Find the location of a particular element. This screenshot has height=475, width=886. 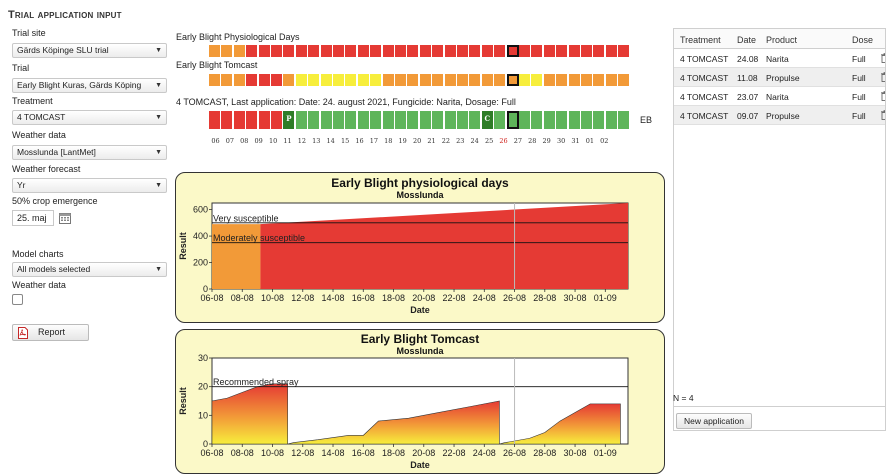

table-row: 4 TOMCAST 23.07 Narita Full is located at coordinates (779, 96).